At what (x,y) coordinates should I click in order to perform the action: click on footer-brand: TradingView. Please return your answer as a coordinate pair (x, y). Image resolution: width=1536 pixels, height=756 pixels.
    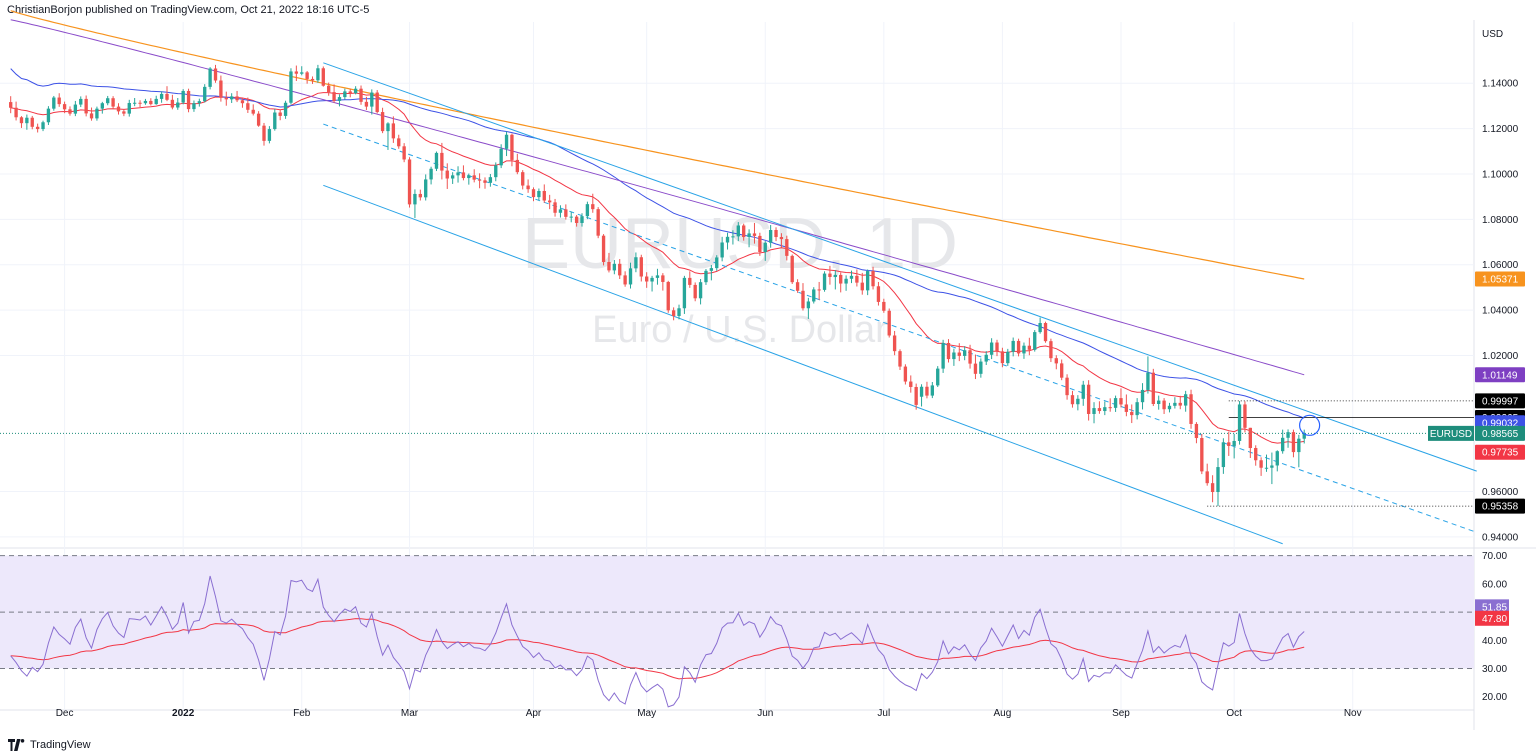
    Looking at the image, I should click on (60, 745).